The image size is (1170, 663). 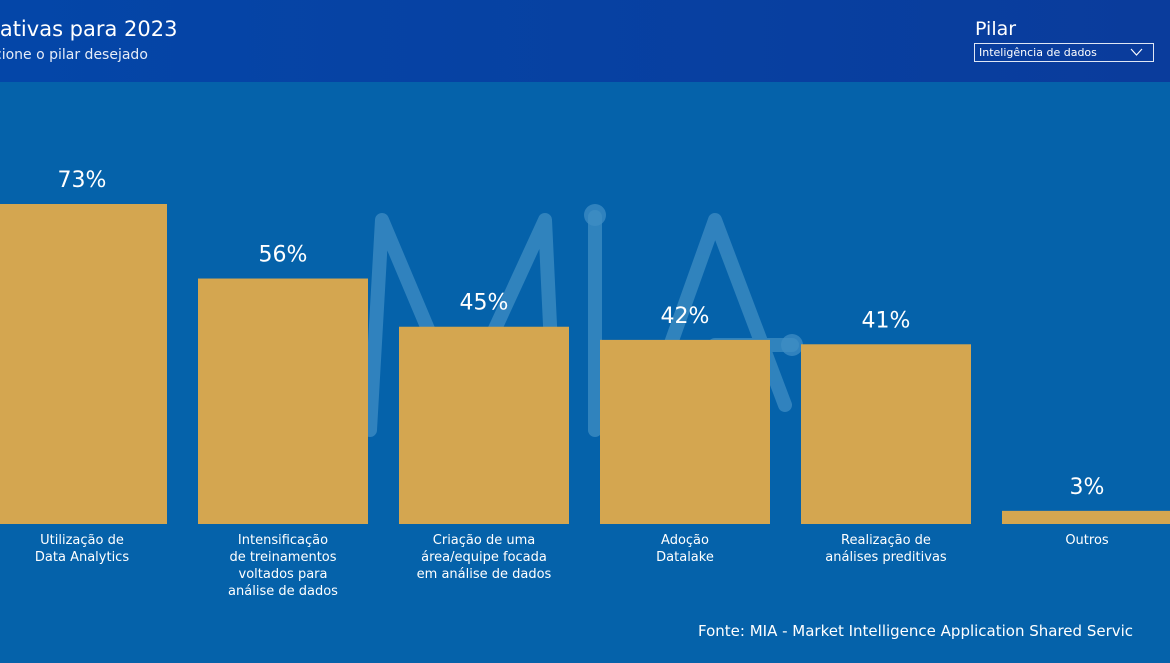 I want to click on category-label-1: Utilização de Data Analytics, so click(x=82, y=549).